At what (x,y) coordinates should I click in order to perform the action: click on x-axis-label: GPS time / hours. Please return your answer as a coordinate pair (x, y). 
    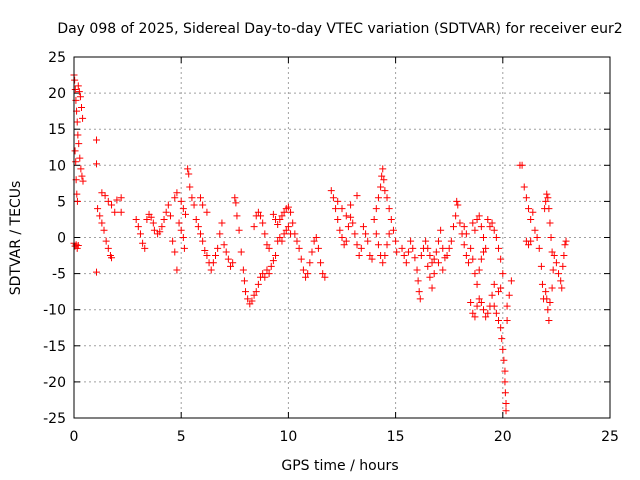
    Looking at the image, I should click on (339, 466).